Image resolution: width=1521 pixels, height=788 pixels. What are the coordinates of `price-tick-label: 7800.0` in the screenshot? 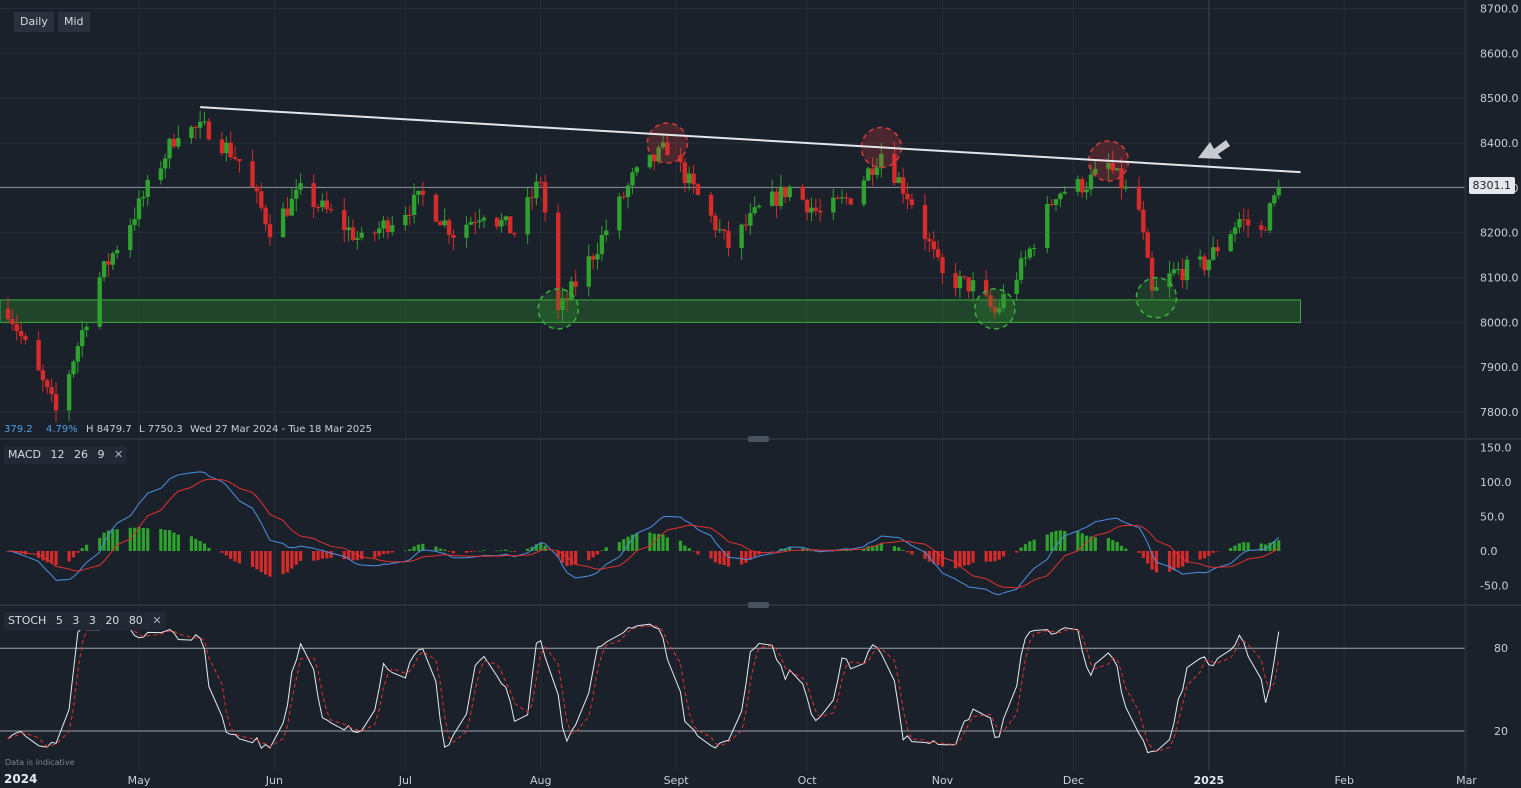 It's located at (1499, 412).